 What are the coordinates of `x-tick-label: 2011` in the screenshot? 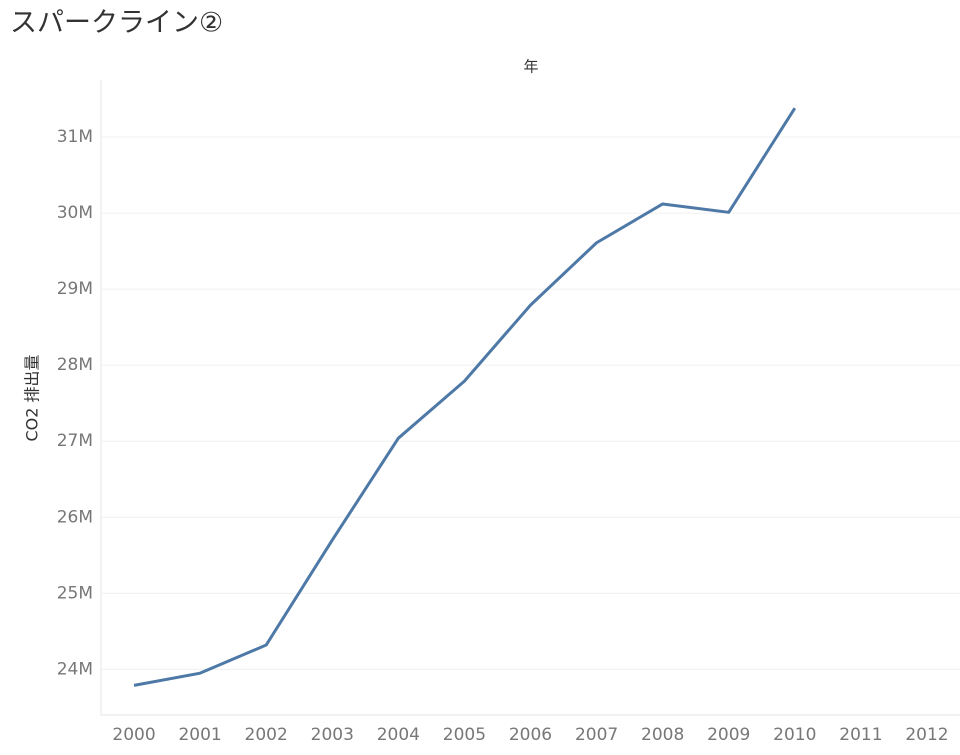 It's located at (860, 735).